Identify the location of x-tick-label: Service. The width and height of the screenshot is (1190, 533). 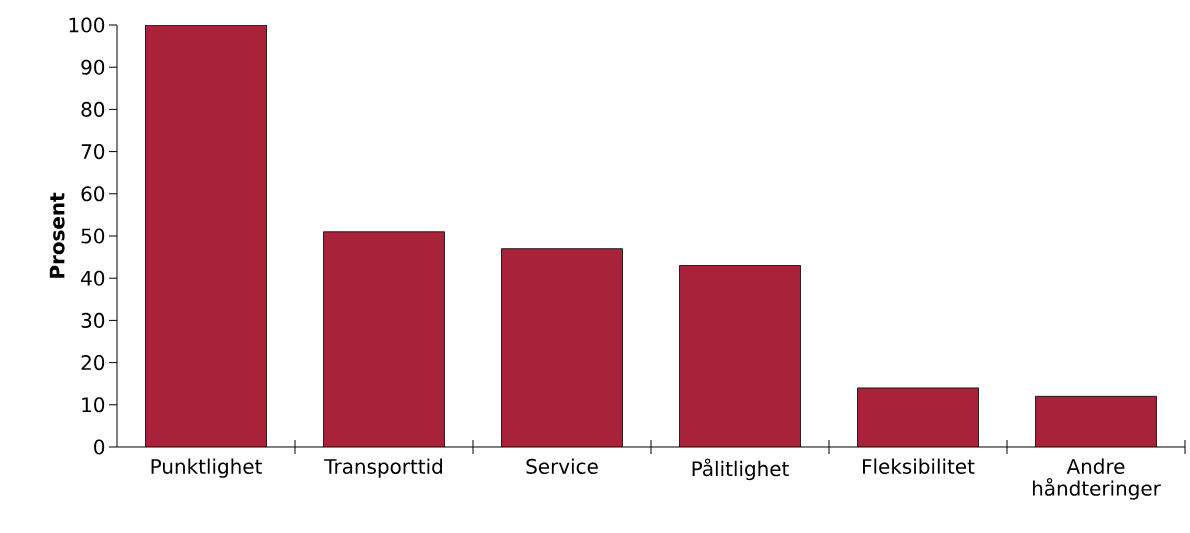
(562, 466).